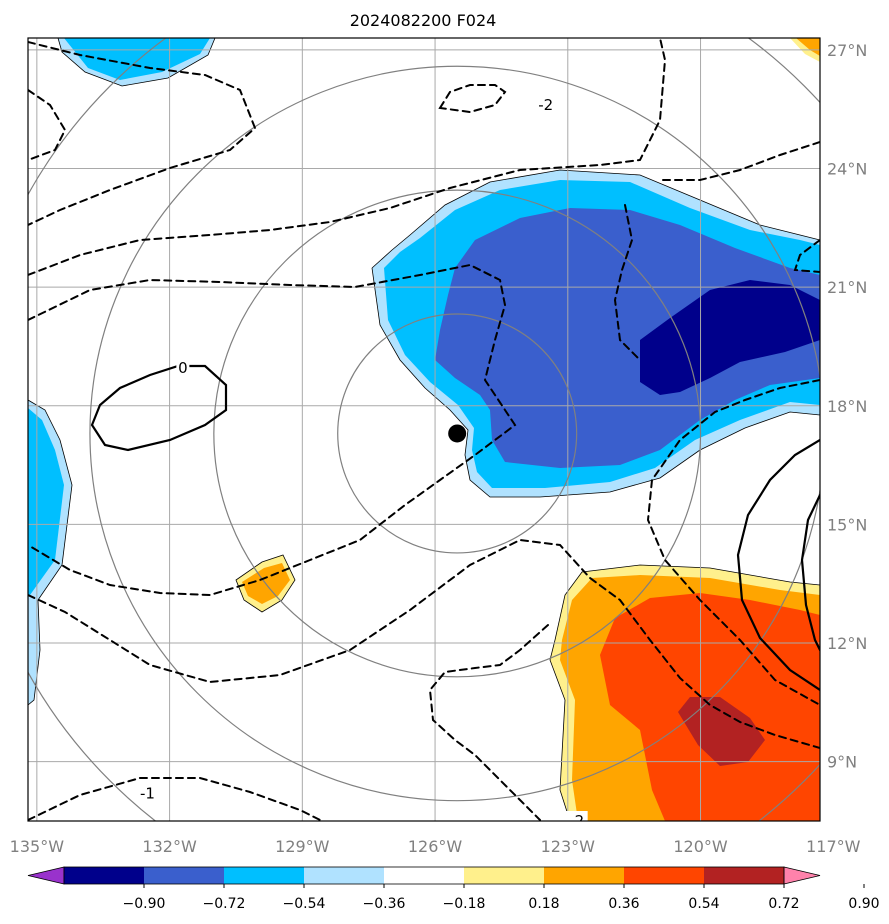 This screenshot has width=889, height=924. Describe the element at coordinates (847, 169) in the screenshot. I see `latitude-tick-label: 24°N` at that location.